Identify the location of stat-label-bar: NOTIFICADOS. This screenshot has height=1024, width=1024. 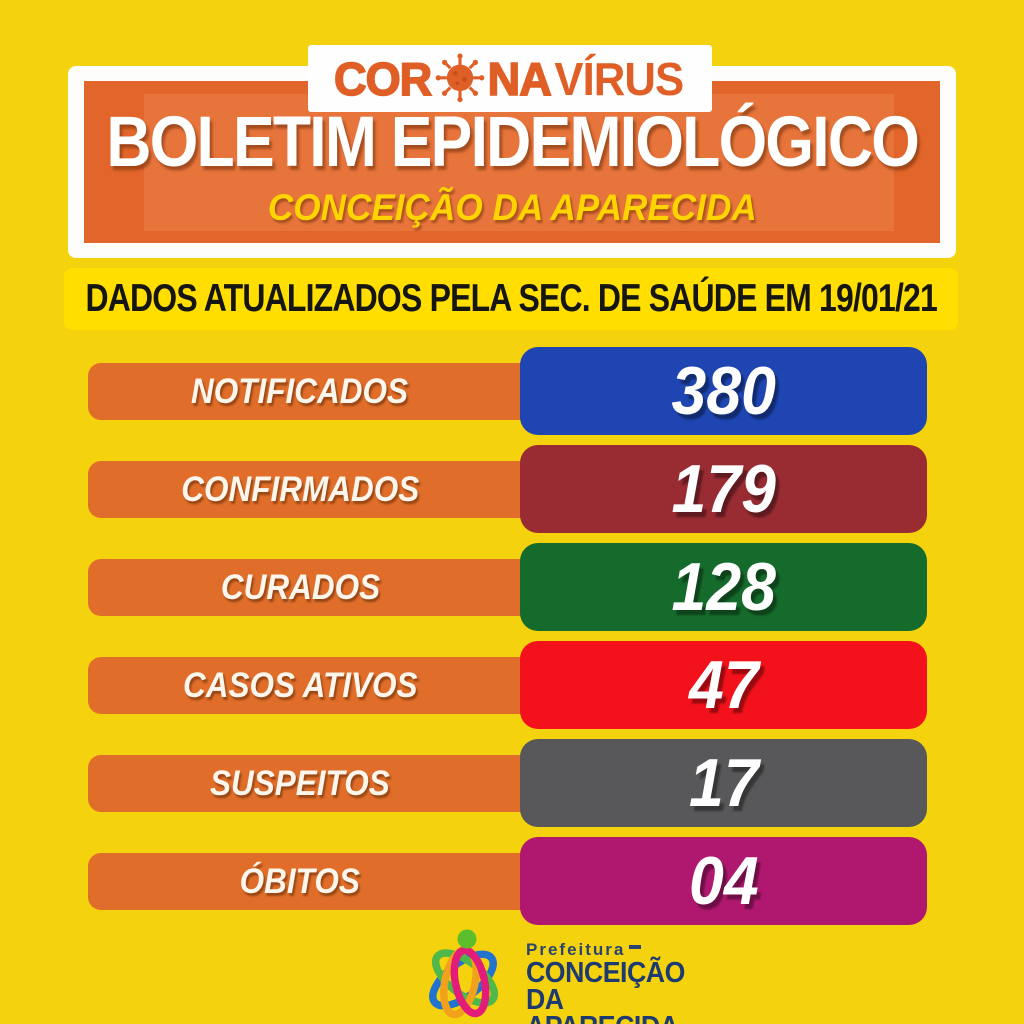
(314, 391).